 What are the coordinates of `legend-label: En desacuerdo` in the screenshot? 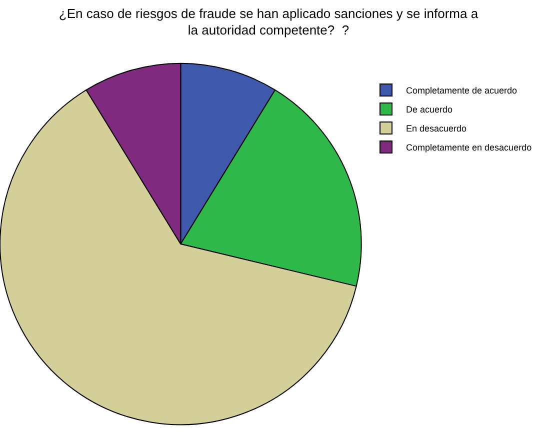 It's located at (436, 128).